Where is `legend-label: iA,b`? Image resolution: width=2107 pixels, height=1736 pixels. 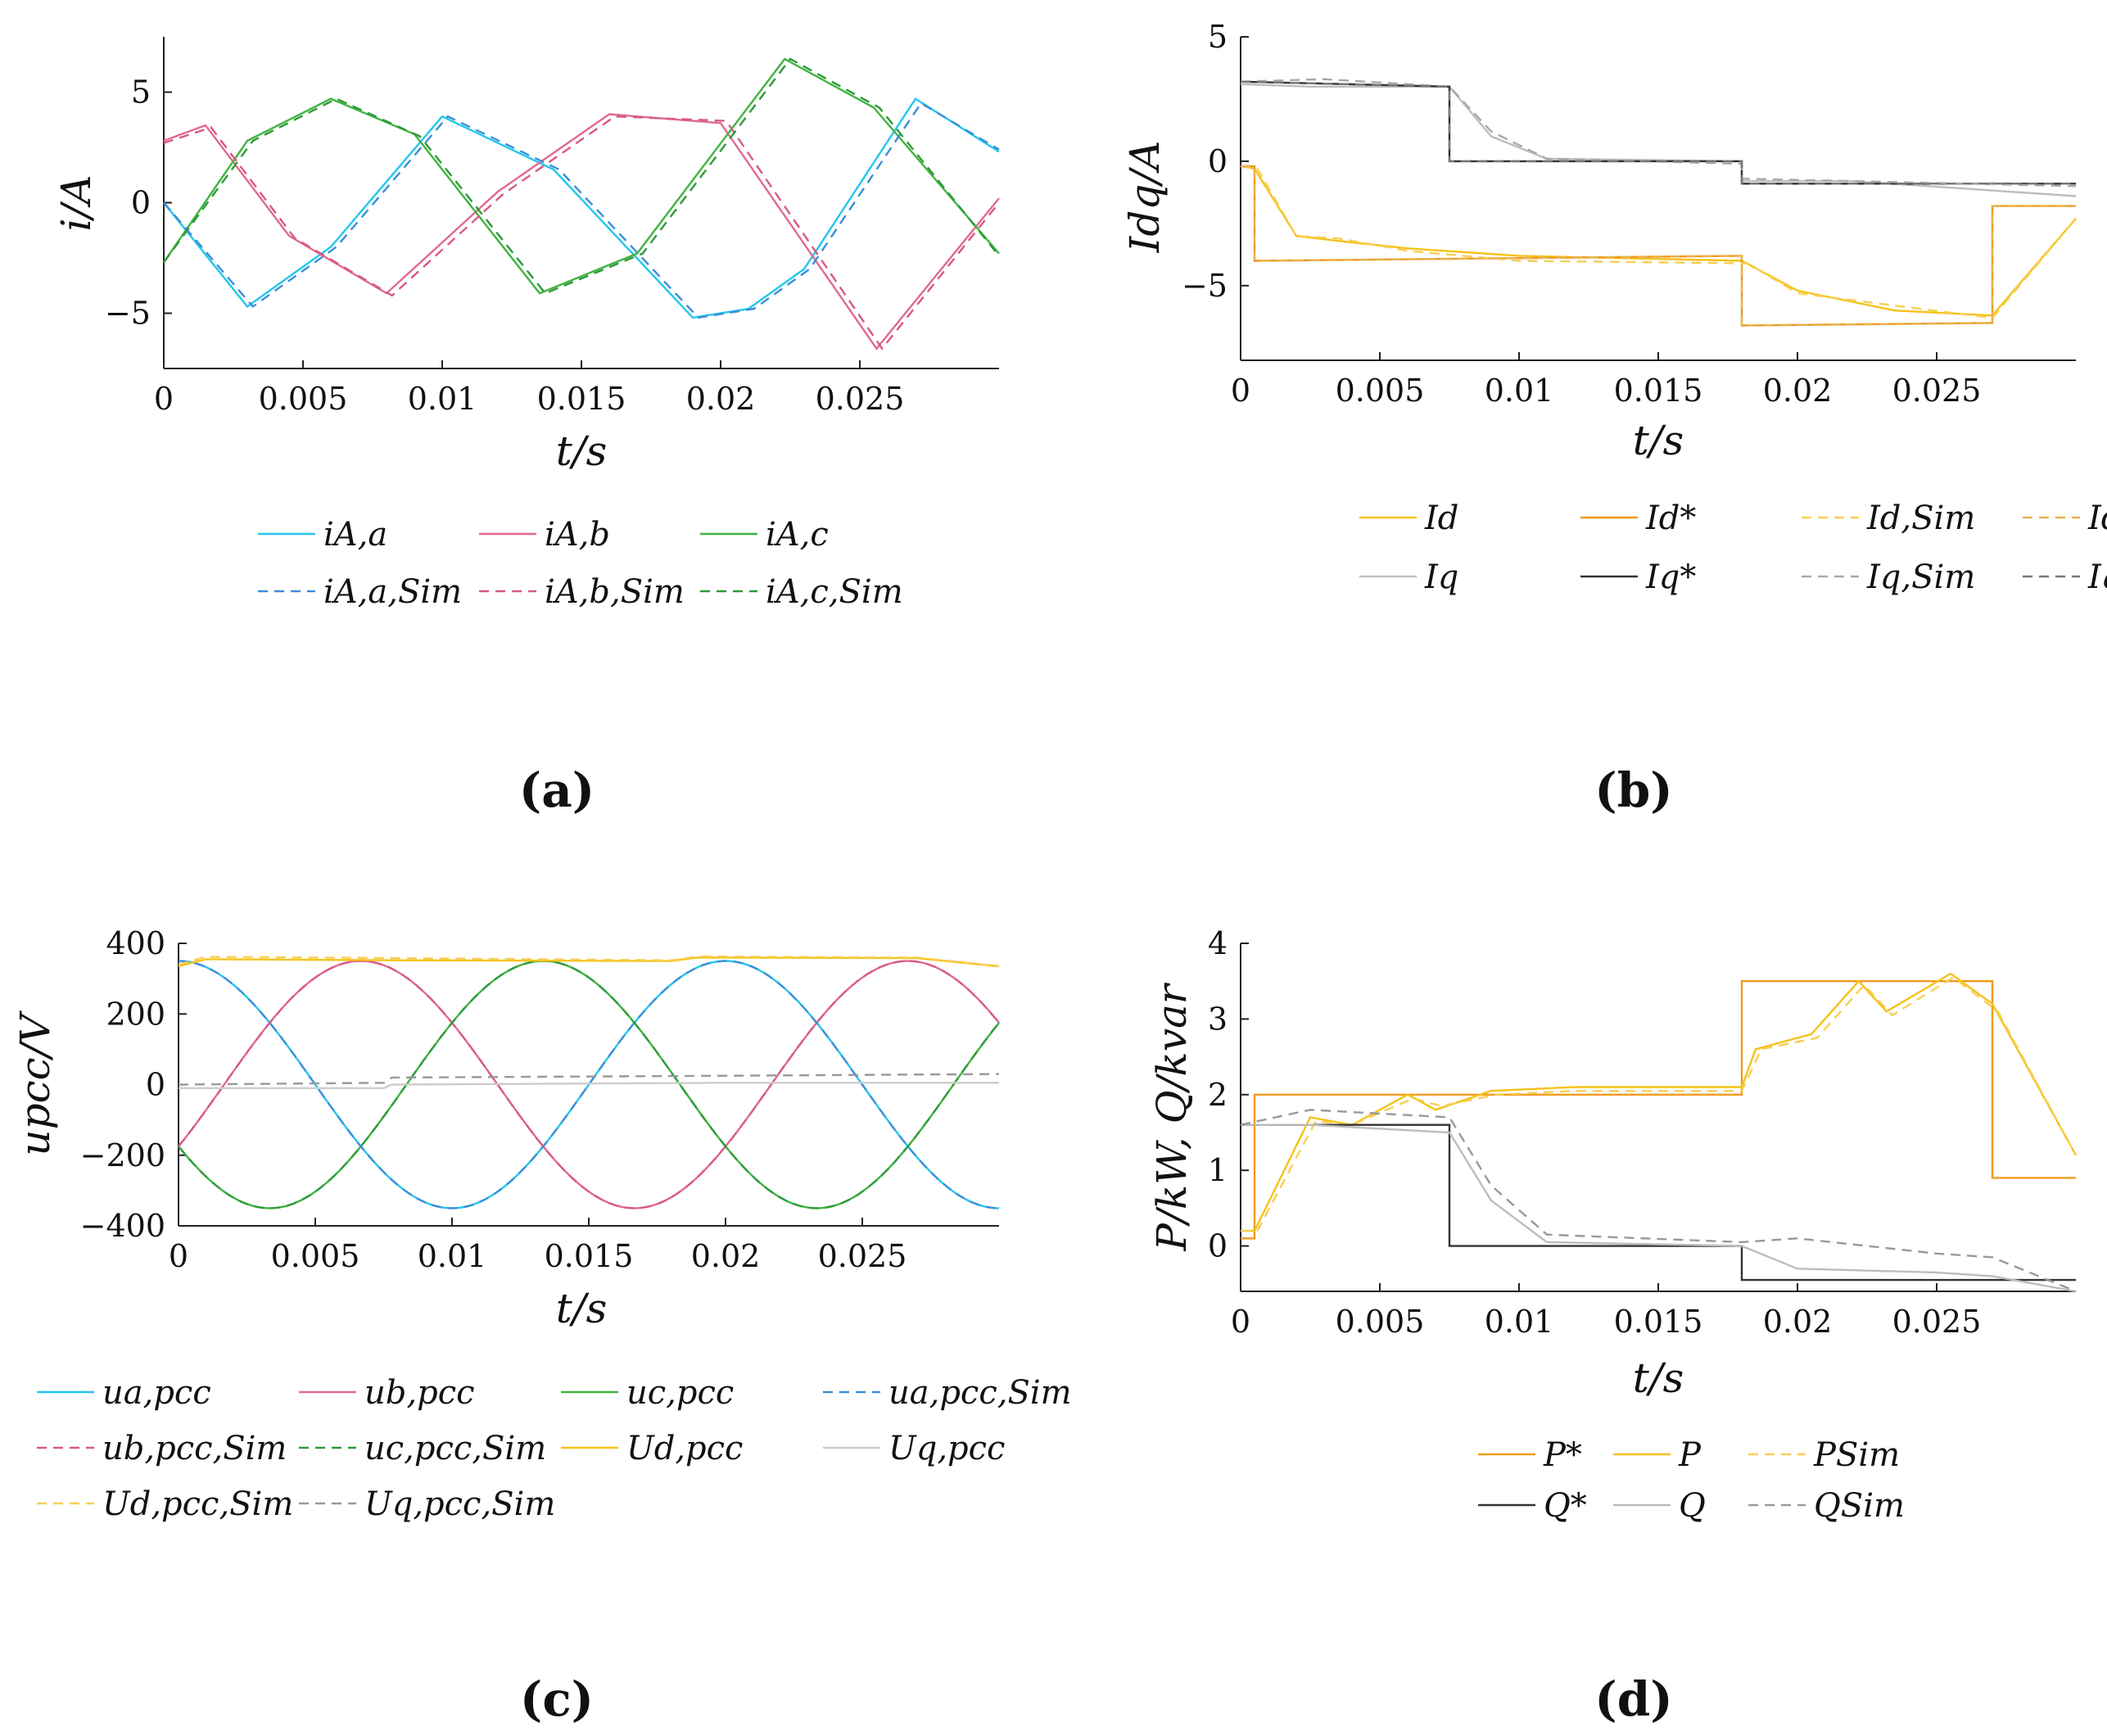 legend-label: iA,b is located at coordinates (577, 535).